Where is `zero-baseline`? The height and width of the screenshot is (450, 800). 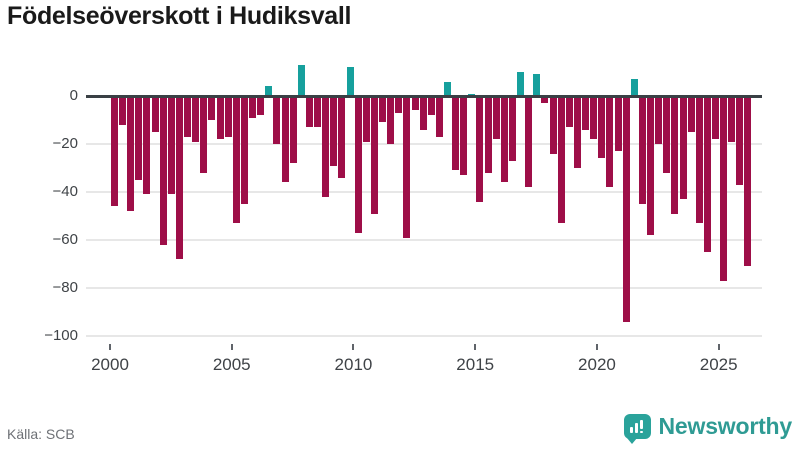
zero-baseline is located at coordinates (424, 96).